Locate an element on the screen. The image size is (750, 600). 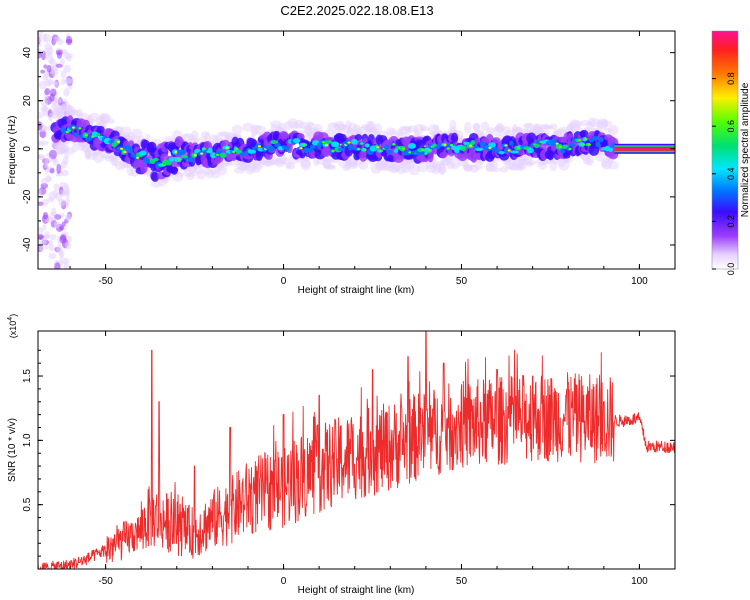
colorbar-gradient is located at coordinates (725, 150).